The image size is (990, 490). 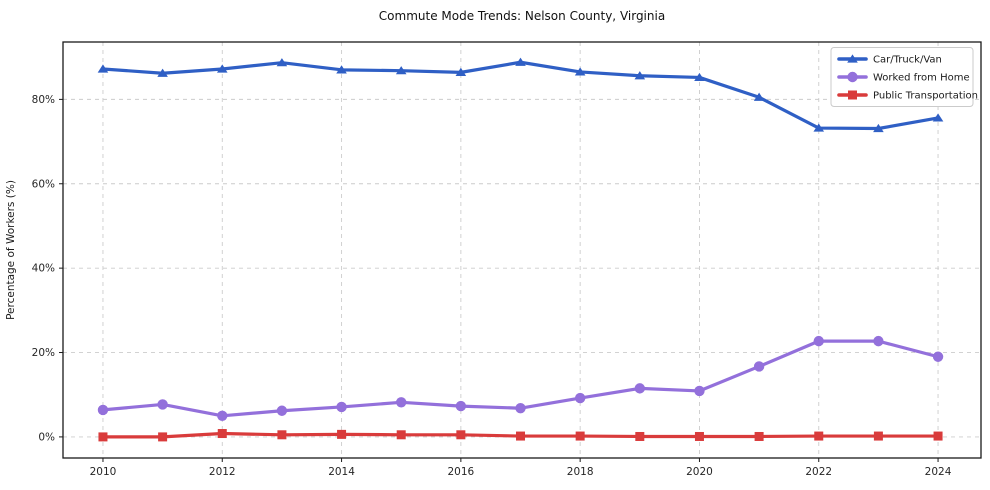 I want to click on legend-marker-circle, so click(x=852, y=77).